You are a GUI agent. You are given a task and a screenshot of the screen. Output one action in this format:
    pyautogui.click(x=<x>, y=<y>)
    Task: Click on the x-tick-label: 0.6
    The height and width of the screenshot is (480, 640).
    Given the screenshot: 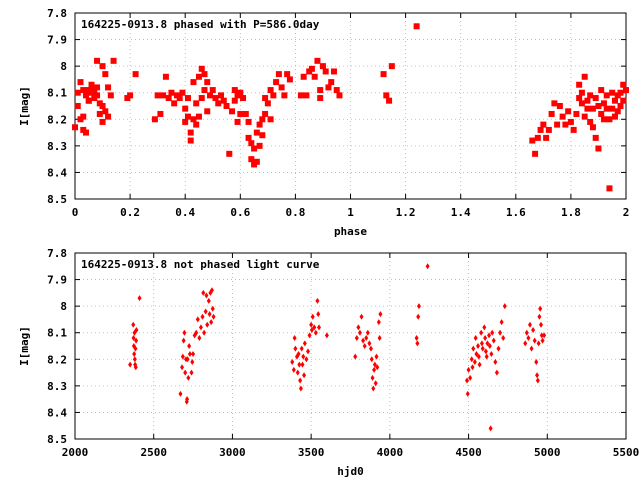 What is the action you would take?
    pyautogui.click(x=240, y=212)
    